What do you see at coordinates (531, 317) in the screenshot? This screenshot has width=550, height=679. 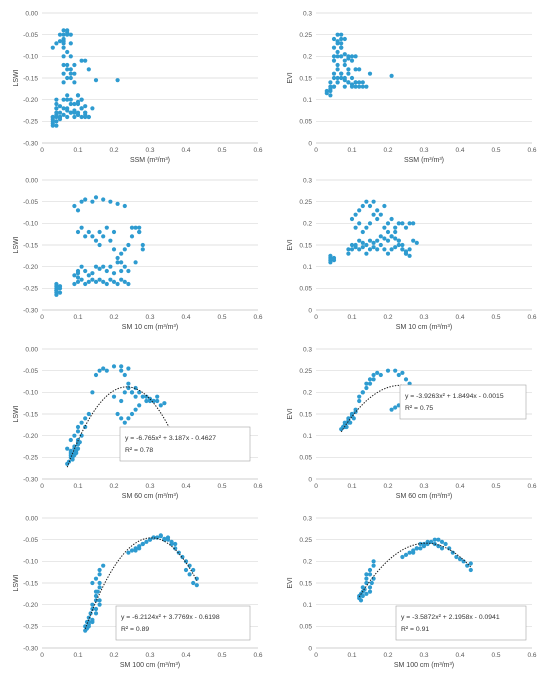 I see `x-tick-label: 0.6` at bounding box center [531, 317].